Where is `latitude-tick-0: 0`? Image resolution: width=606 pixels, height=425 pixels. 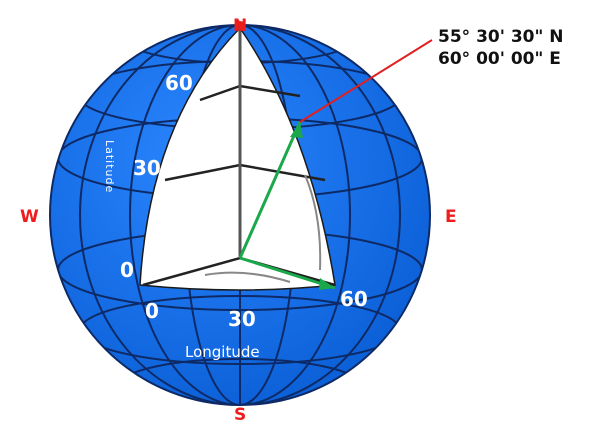
latitude-tick-0: 0 is located at coordinates (127, 270).